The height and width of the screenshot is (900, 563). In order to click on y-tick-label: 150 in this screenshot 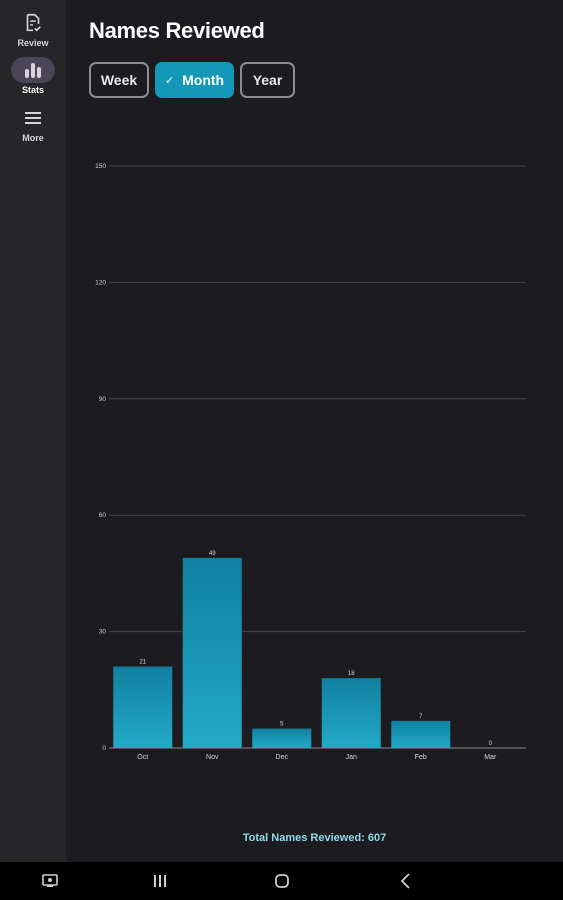, I will do `click(100, 166)`.